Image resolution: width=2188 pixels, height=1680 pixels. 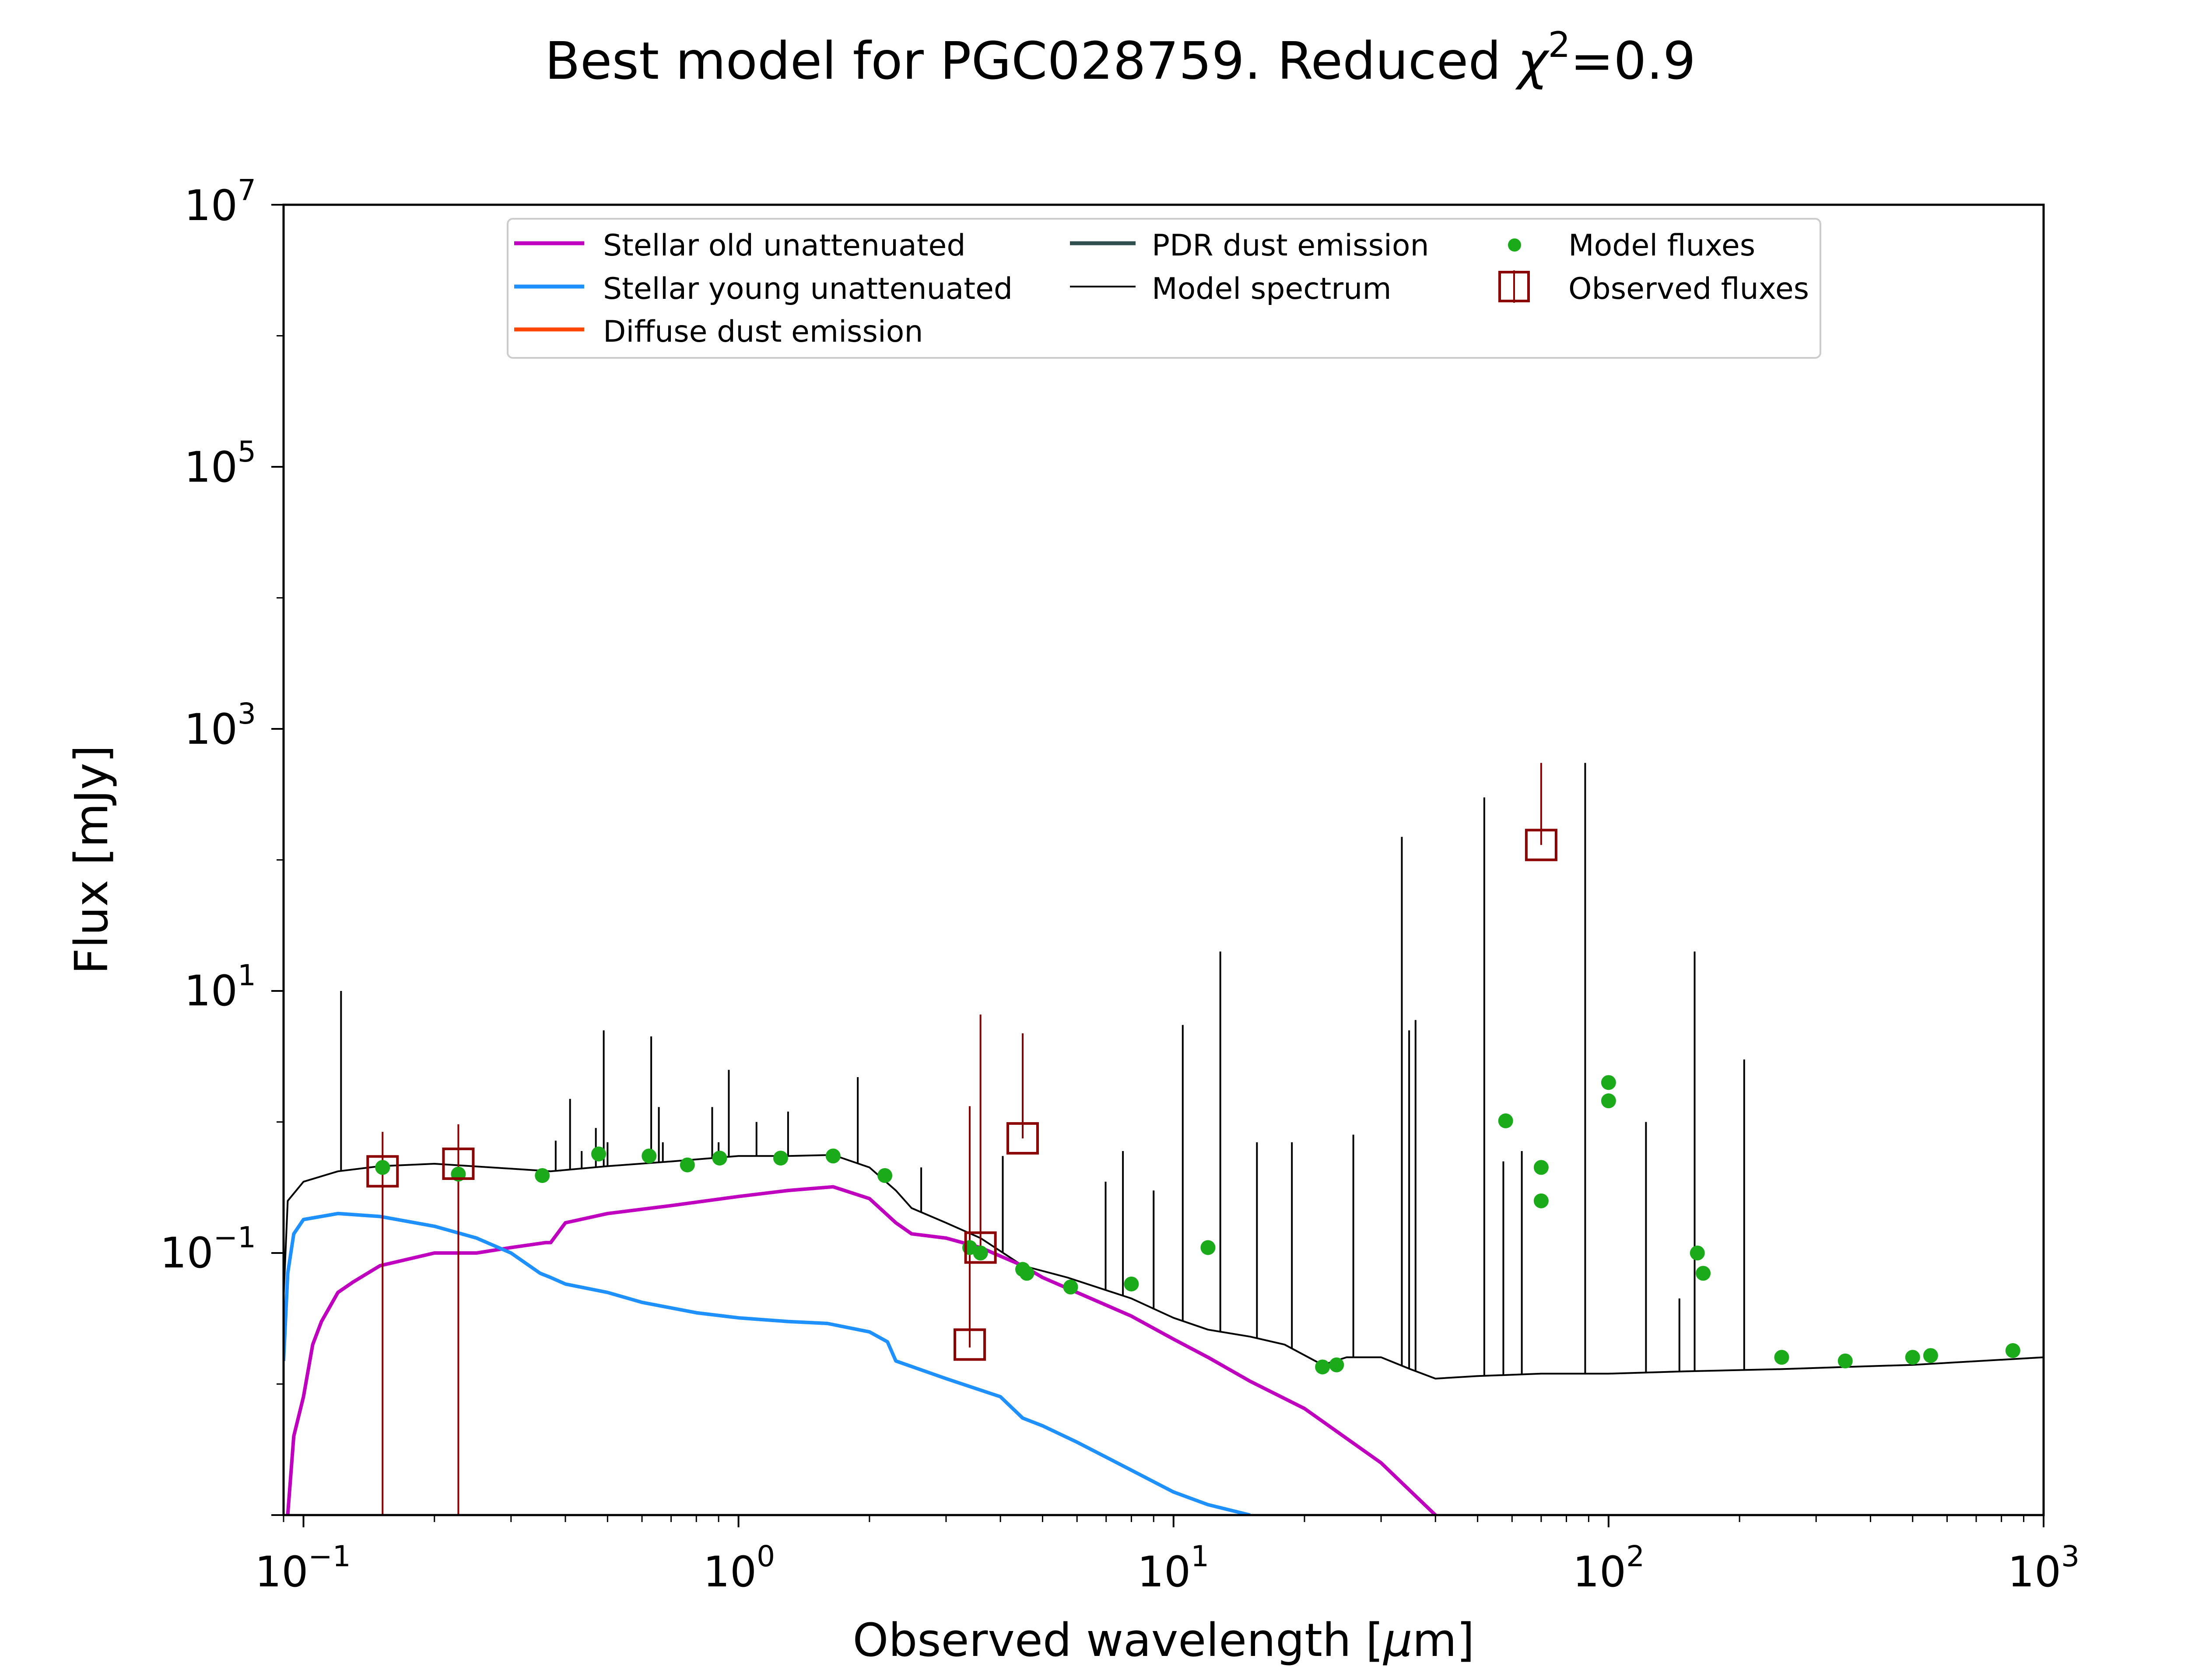 I want to click on x-axis-label: Observed wavelength [μm], so click(x=1164, y=1640).